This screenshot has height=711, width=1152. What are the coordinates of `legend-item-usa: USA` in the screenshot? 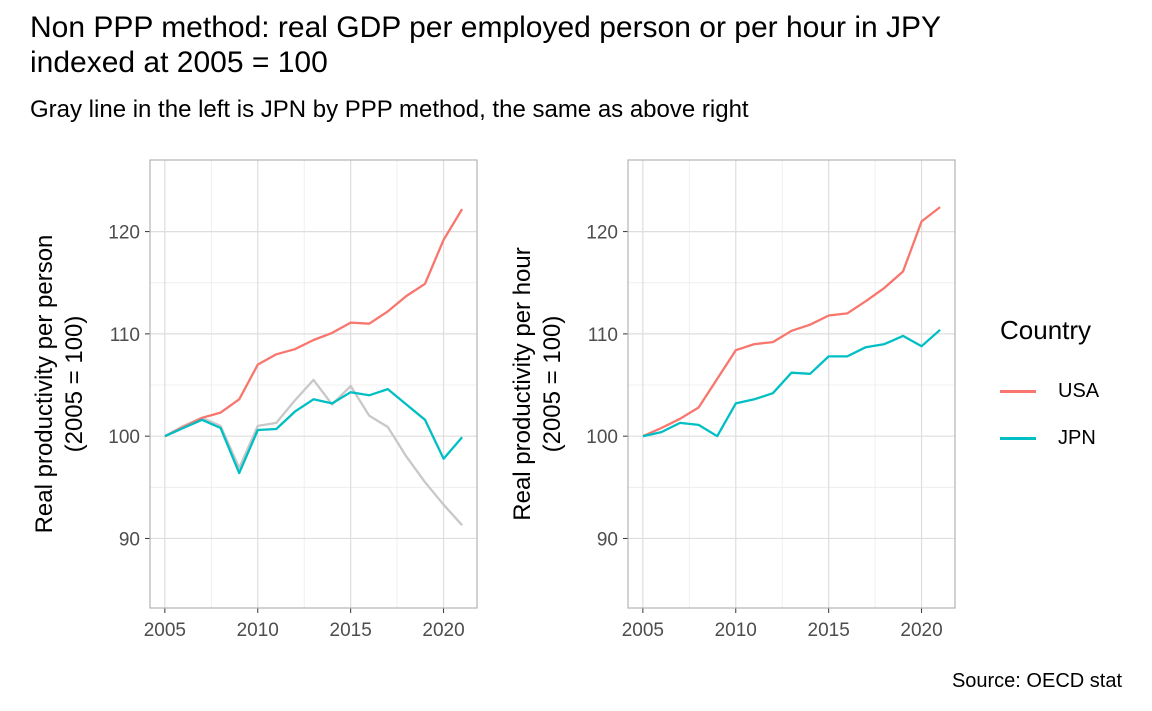 It's located at (1049, 391).